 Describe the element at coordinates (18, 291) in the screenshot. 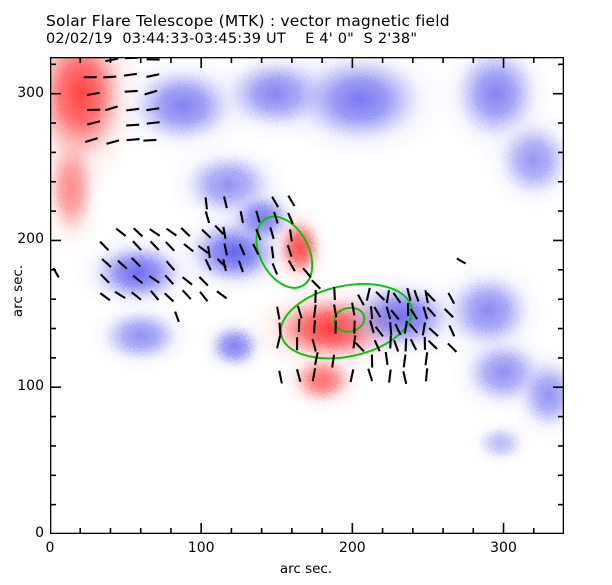

I see `y-axis-label: arc sec.` at that location.